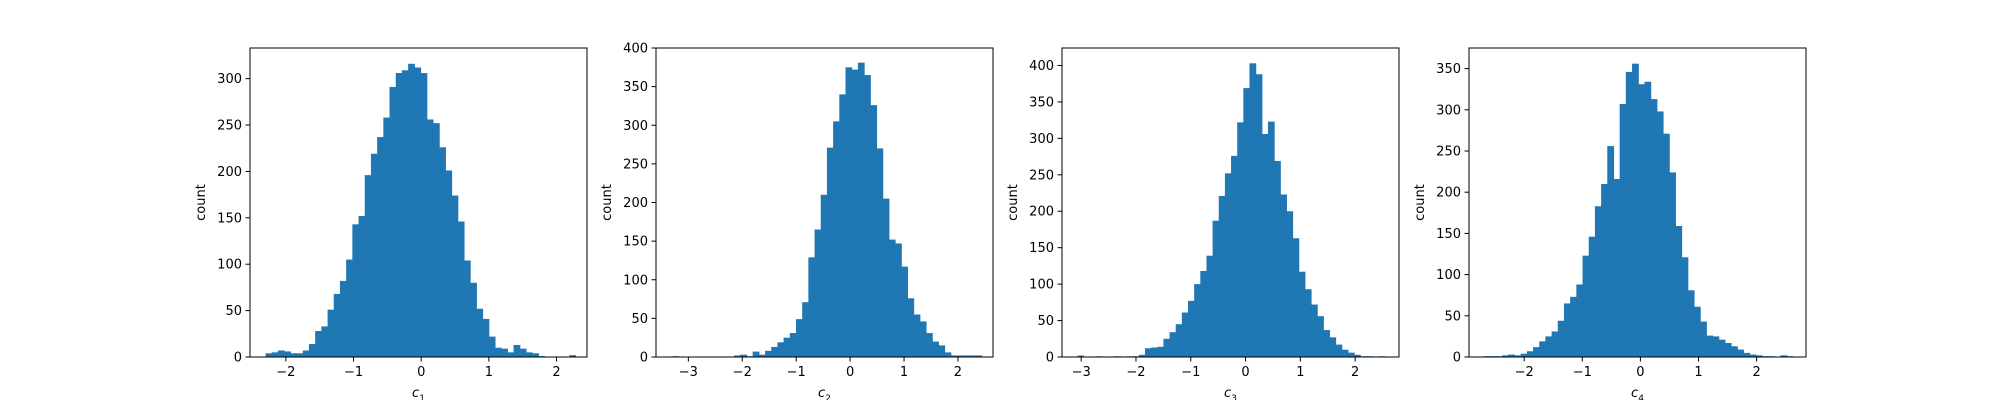  Describe the element at coordinates (828, 397) in the screenshot. I see `x-axis-label-subscript: 2` at that location.